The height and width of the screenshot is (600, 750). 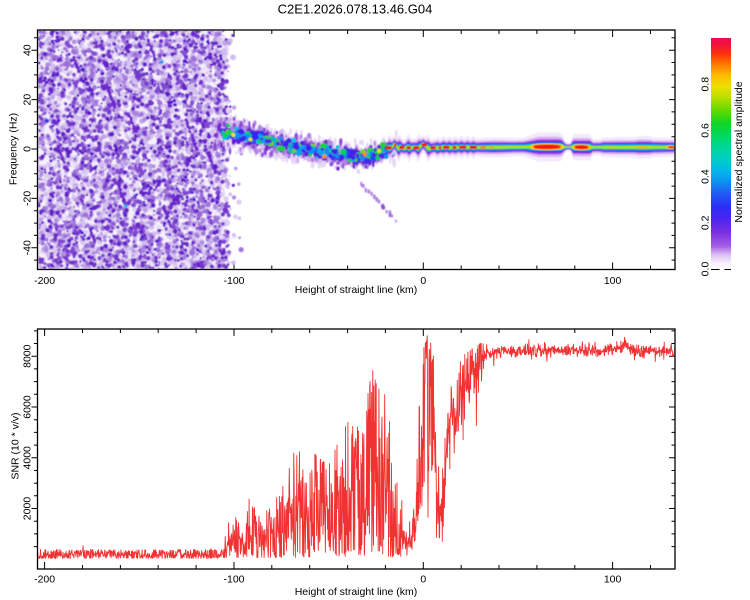 What do you see at coordinates (28, 198) in the screenshot?
I see `svg-text: -20` at bounding box center [28, 198].